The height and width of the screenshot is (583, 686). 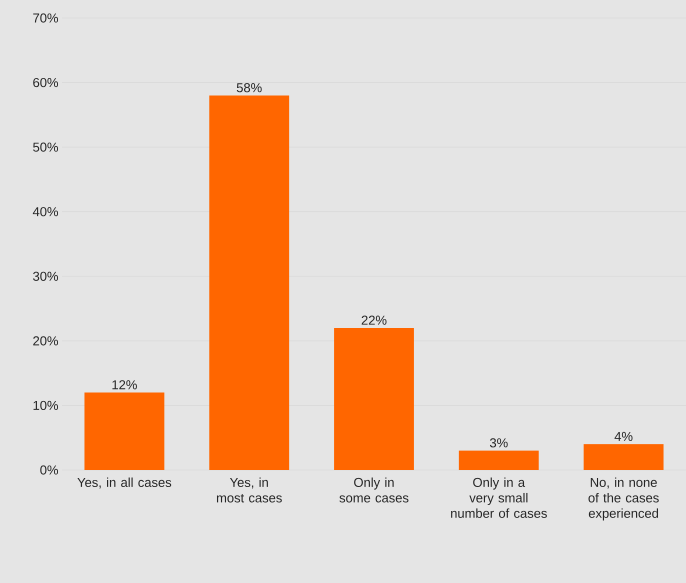 What do you see at coordinates (45, 341) in the screenshot?
I see `y-tick-label: 20%` at bounding box center [45, 341].